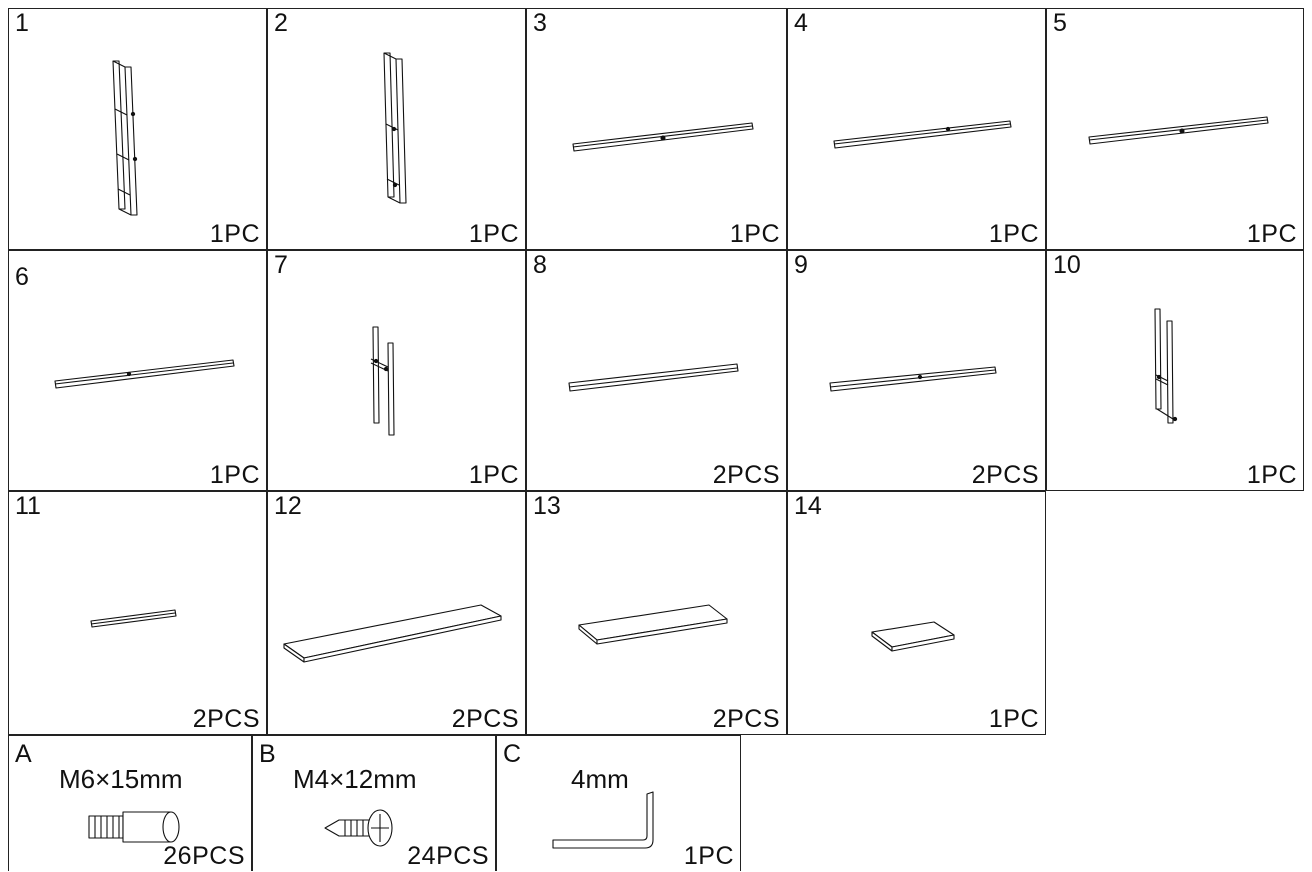 This screenshot has width=1312, height=872. Describe the element at coordinates (540, 265) in the screenshot. I see `part-number: 8` at that location.